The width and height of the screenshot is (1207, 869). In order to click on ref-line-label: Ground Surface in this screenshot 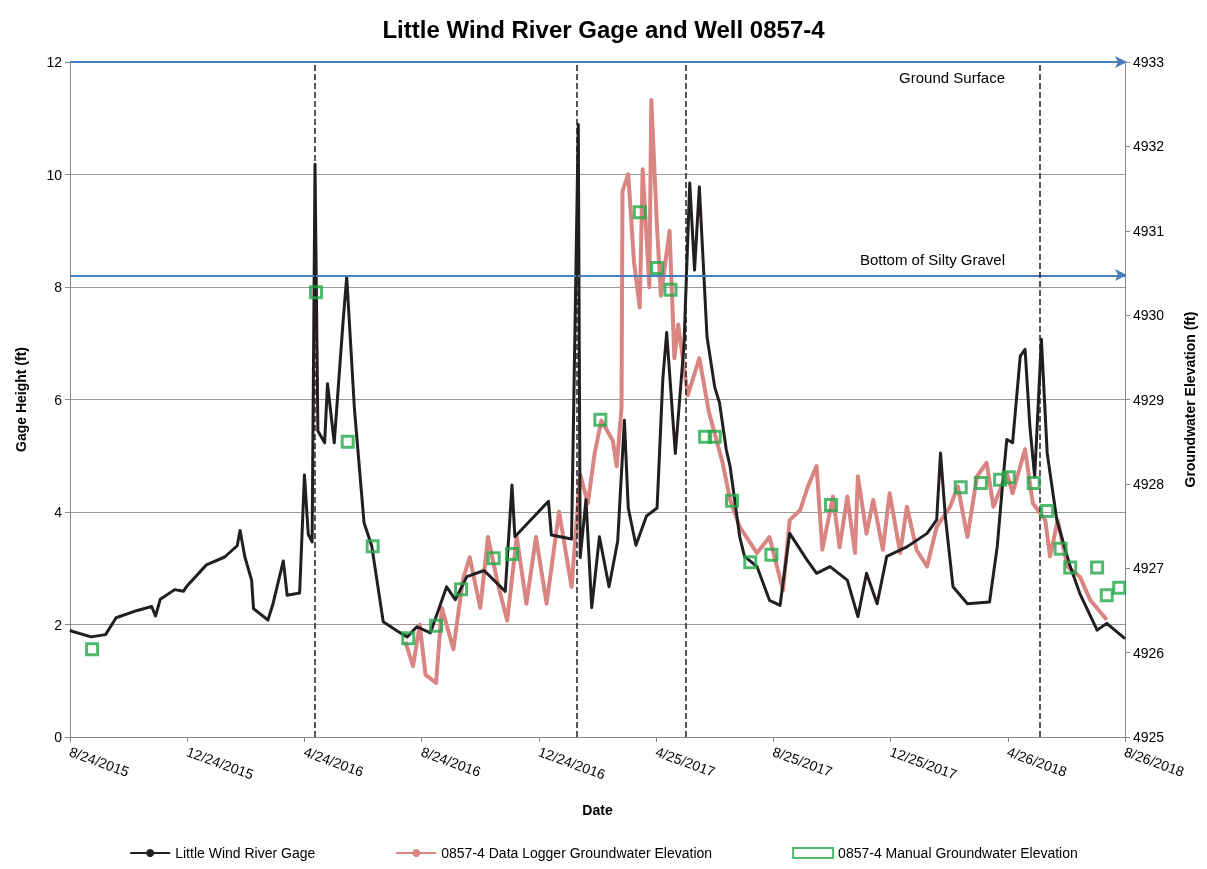, I will do `click(952, 77)`.